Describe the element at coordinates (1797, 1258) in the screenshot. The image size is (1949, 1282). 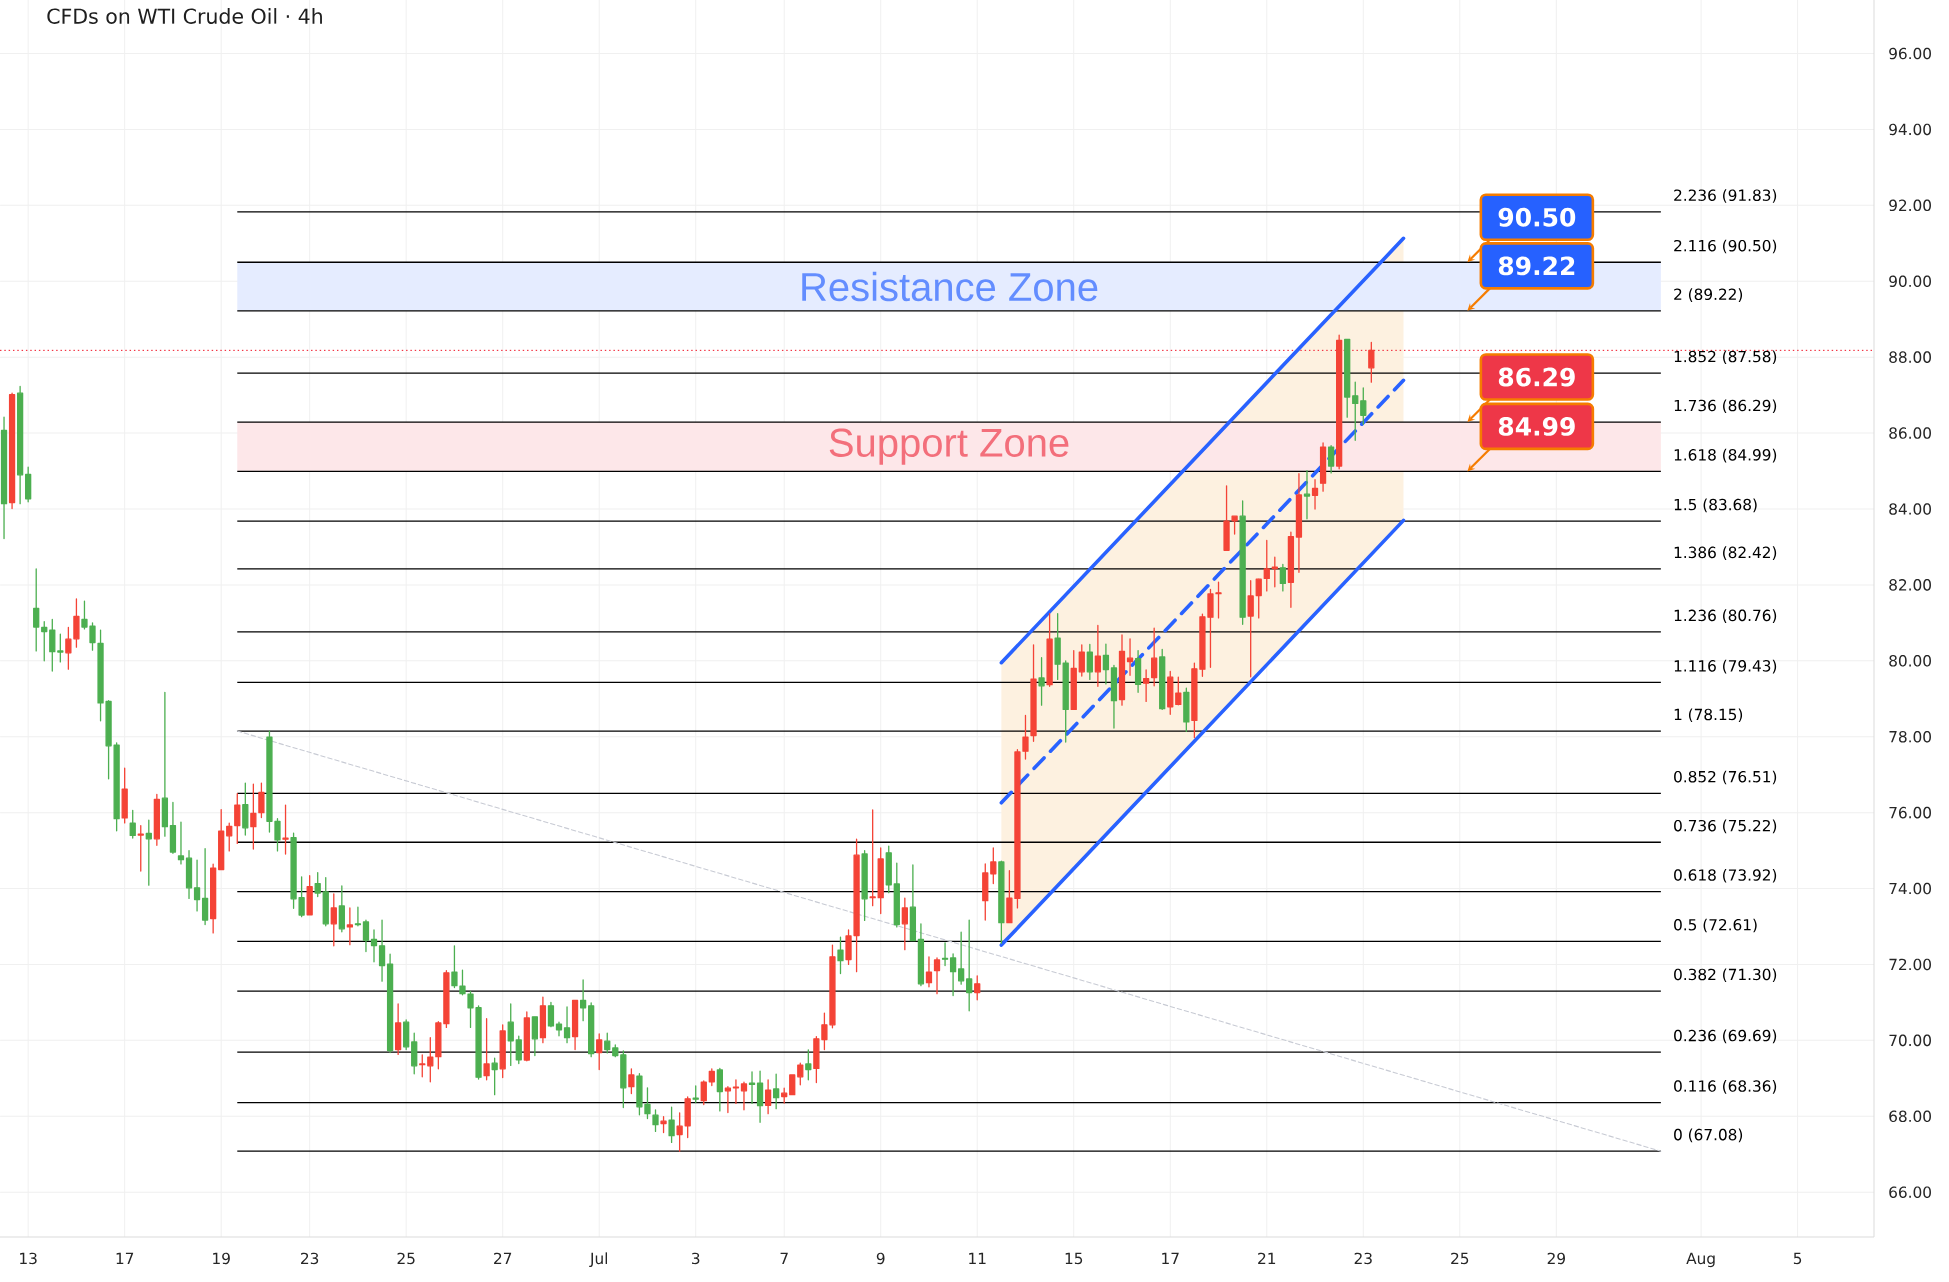
I see `x-tick-label: 5` at that location.